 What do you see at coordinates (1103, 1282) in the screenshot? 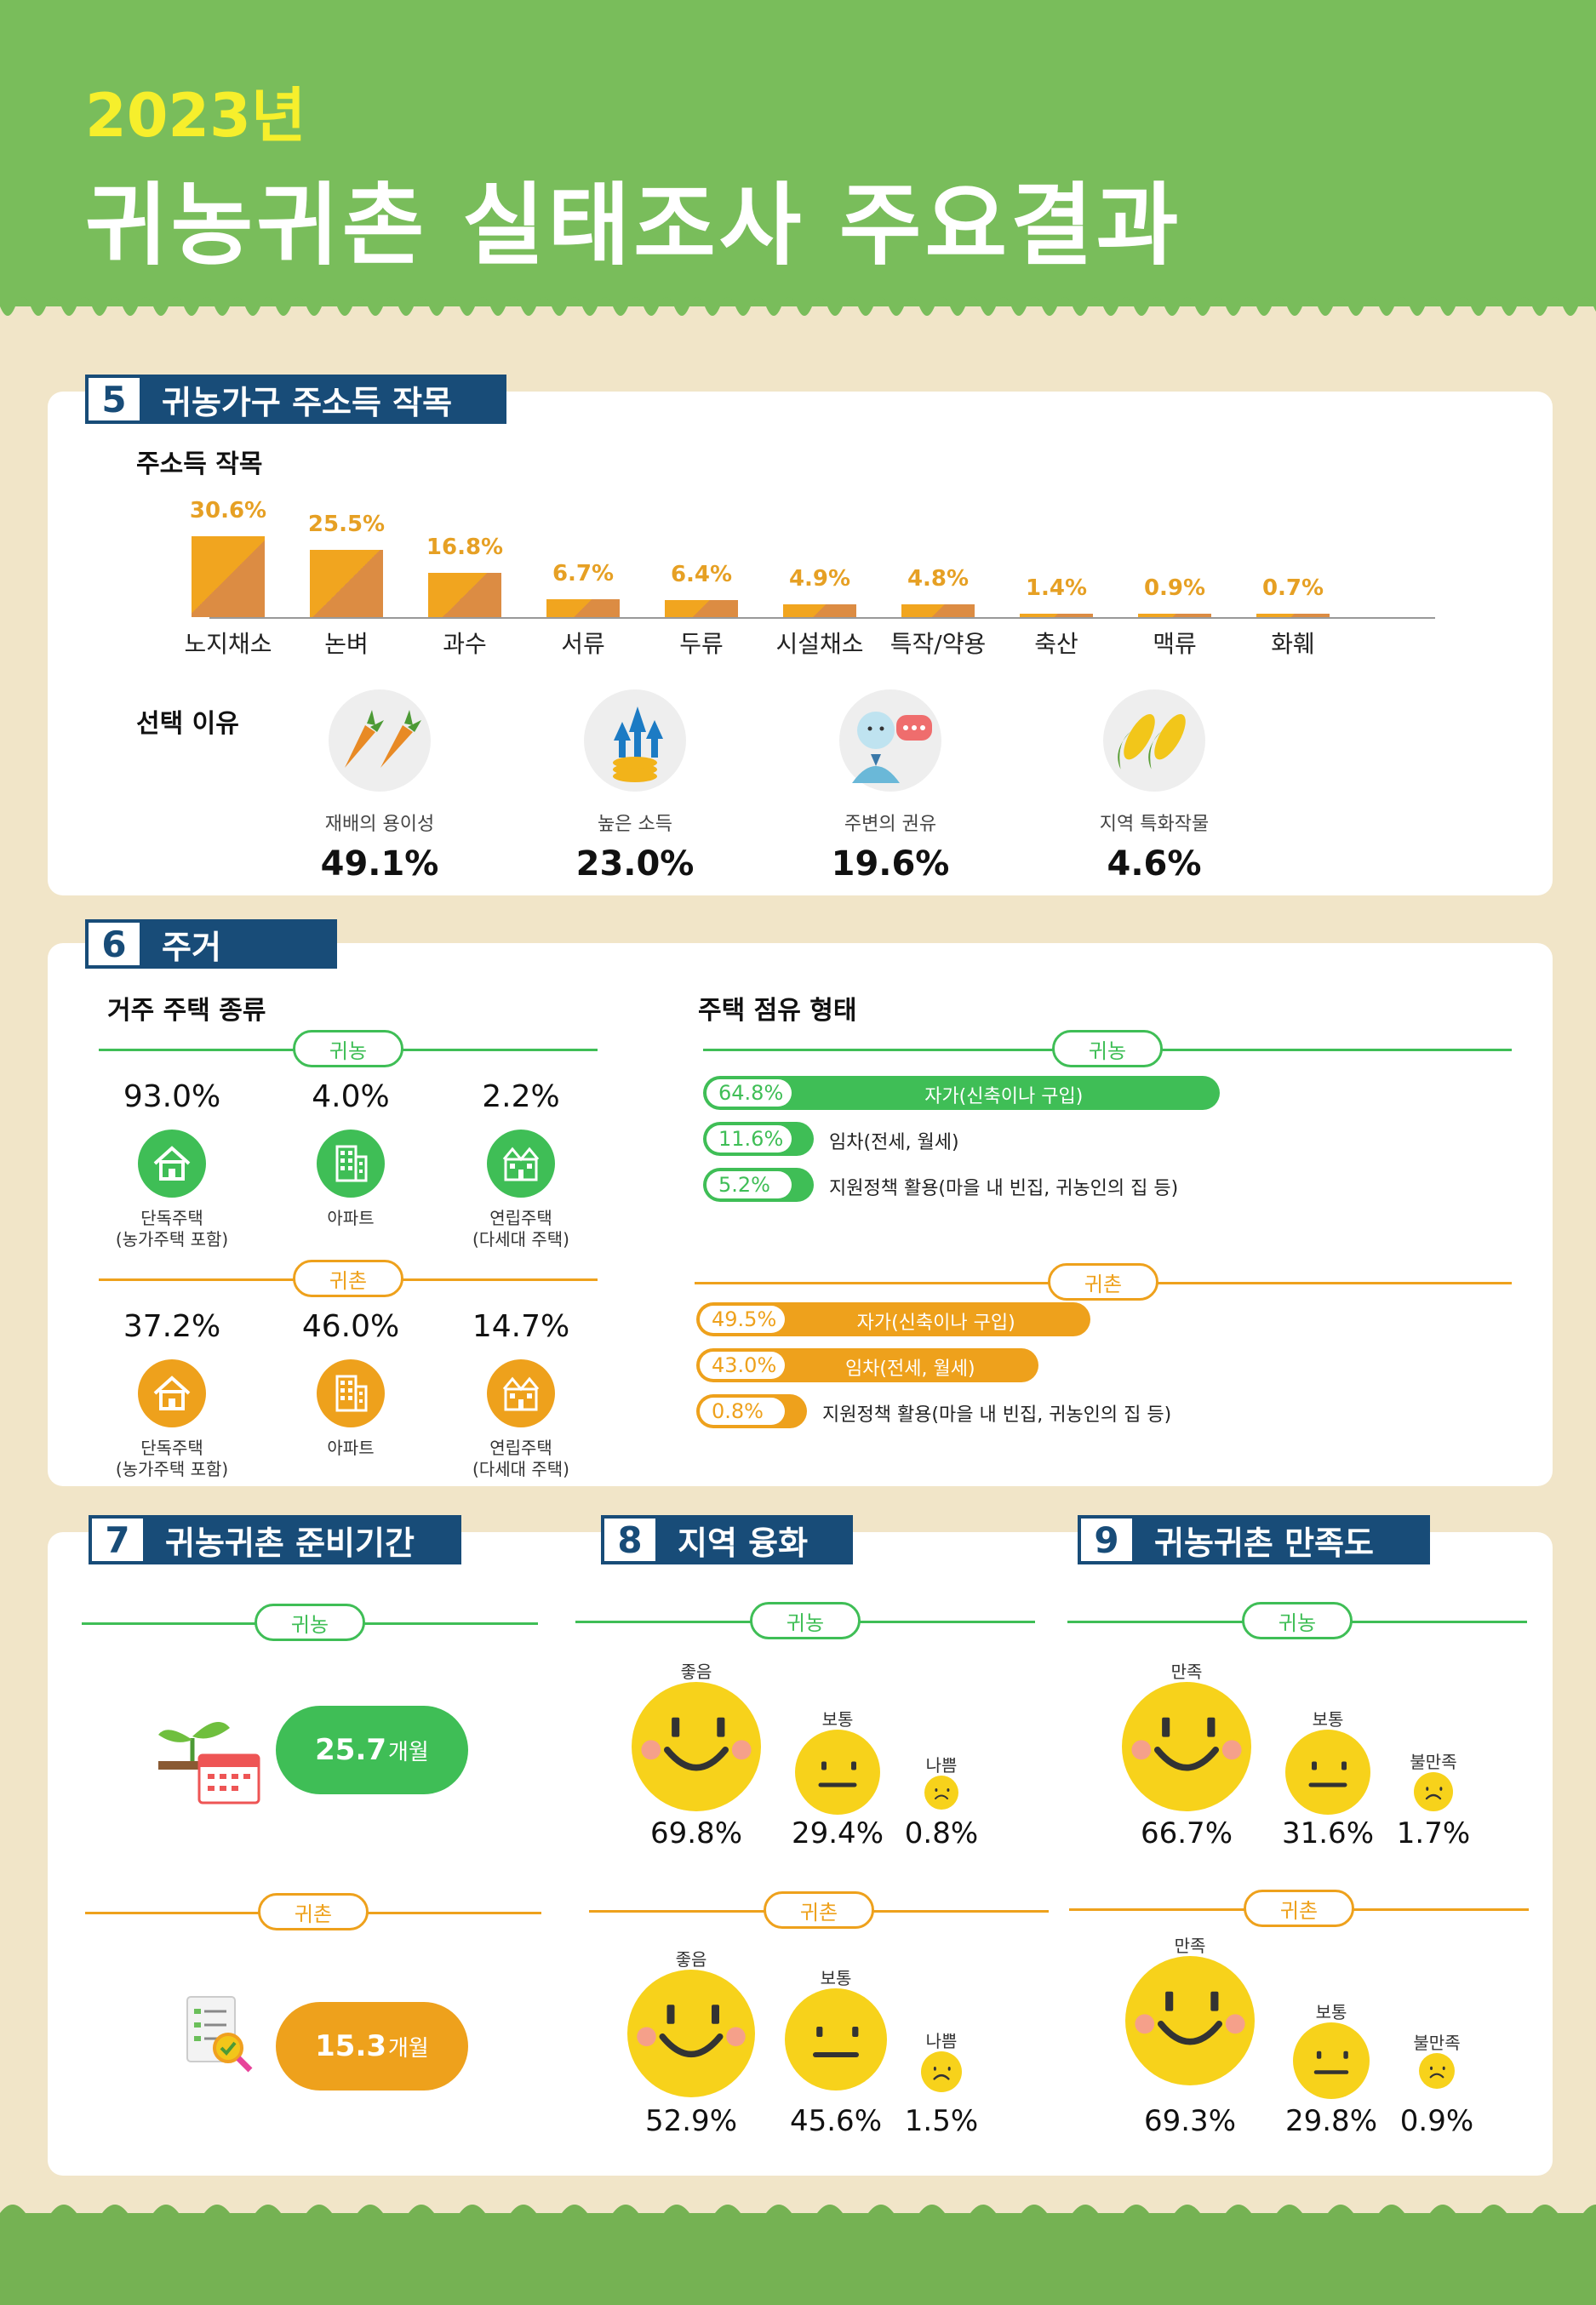
I see `tenure-rural-divider-pill: 귀촌` at bounding box center [1103, 1282].